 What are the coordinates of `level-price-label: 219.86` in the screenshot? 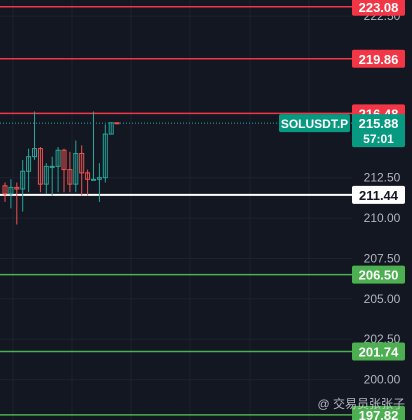 It's located at (379, 59).